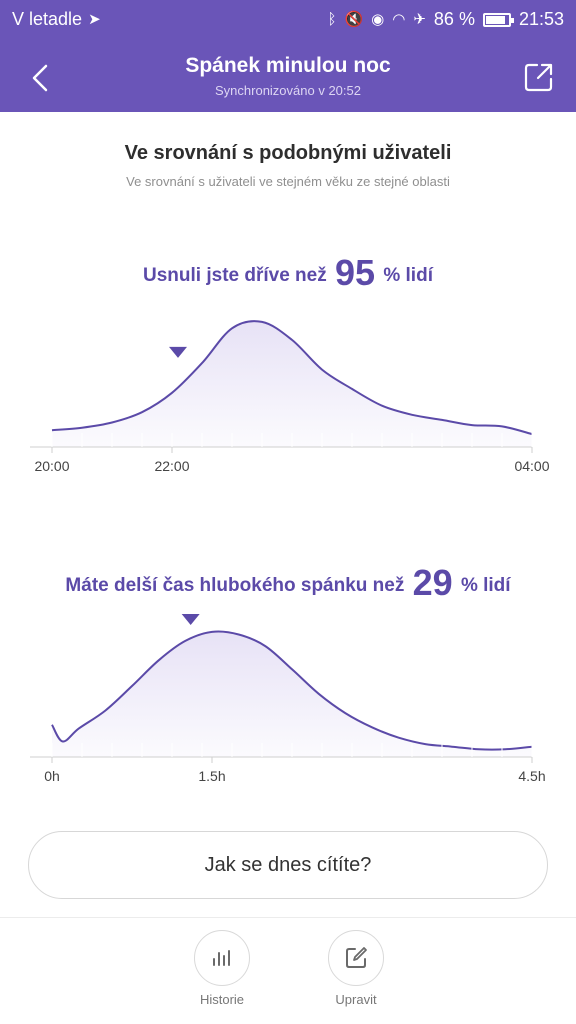  I want to click on edit-icon, so click(356, 958).